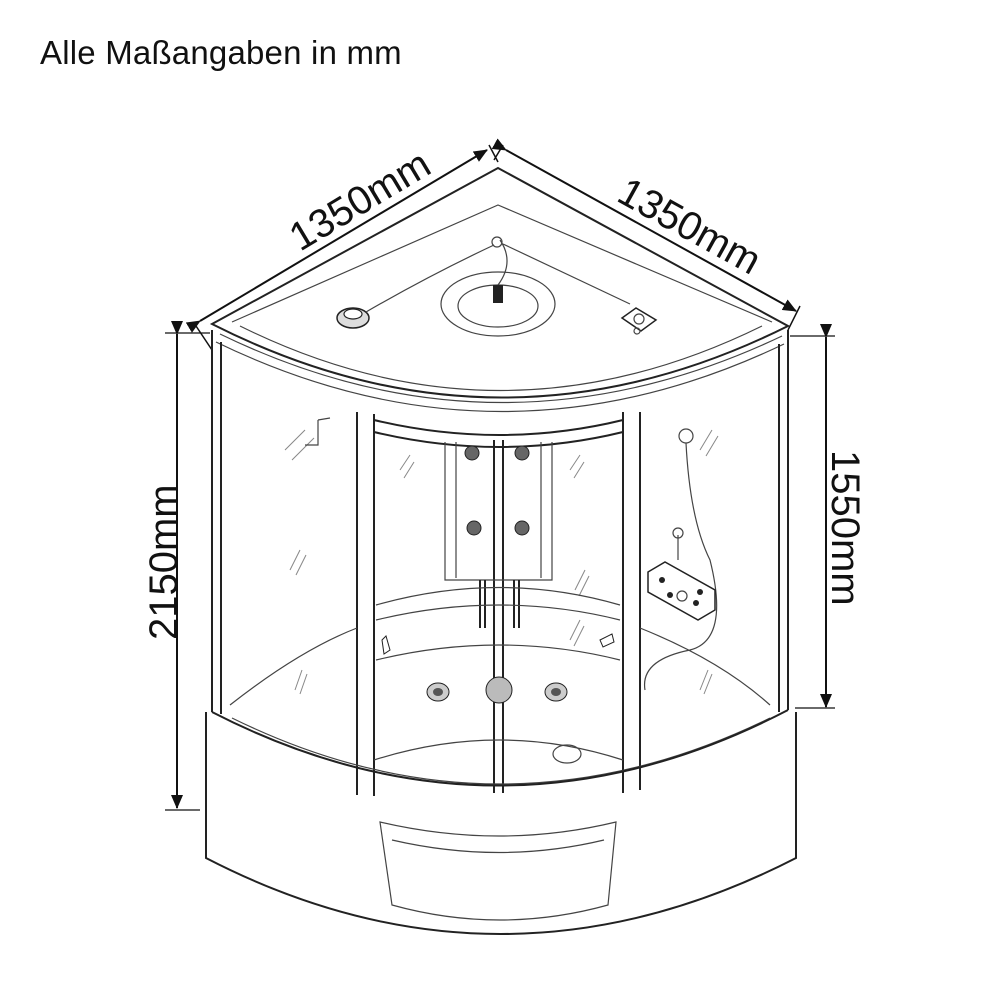 Image resolution: width=1000 pixels, height=999 pixels. I want to click on roof-connector, so click(497, 242).